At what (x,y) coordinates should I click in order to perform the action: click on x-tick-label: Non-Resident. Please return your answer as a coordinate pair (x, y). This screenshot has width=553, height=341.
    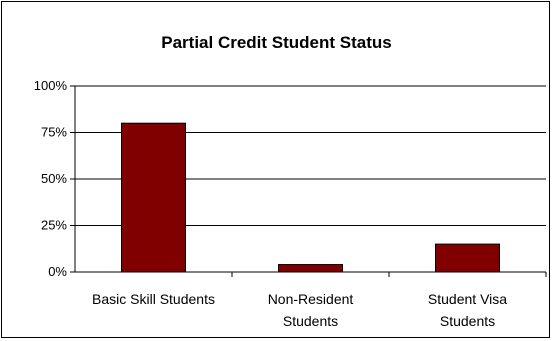
    Looking at the image, I should click on (311, 299).